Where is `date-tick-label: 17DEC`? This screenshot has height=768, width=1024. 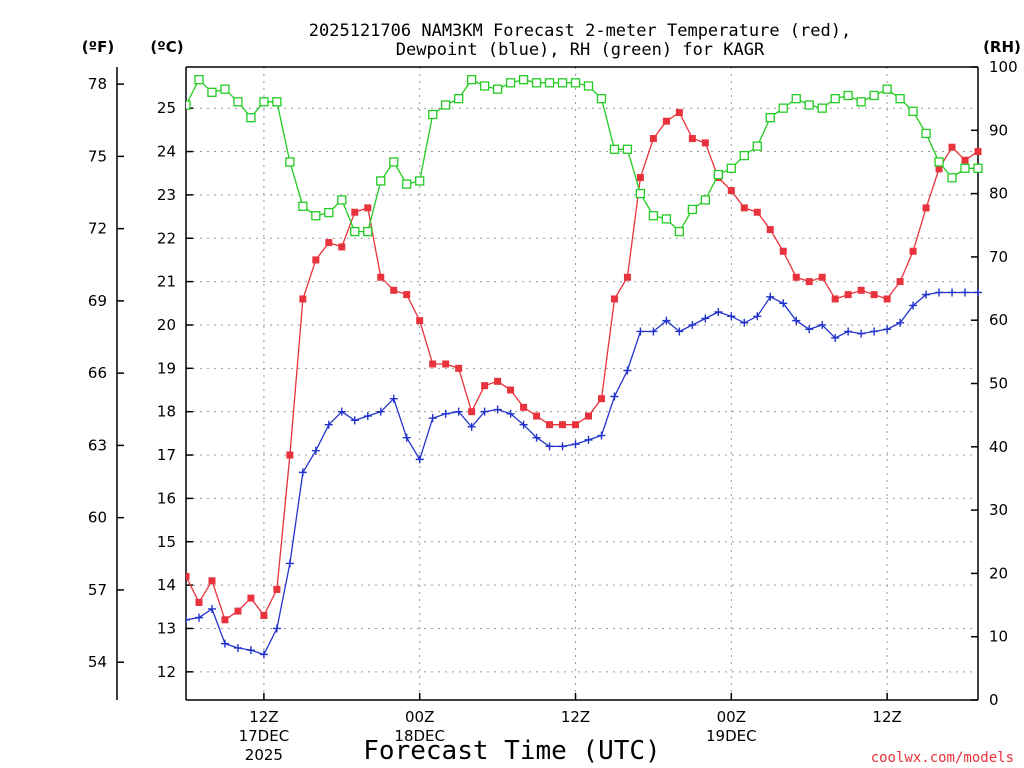
date-tick-label: 17DEC is located at coordinates (264, 736).